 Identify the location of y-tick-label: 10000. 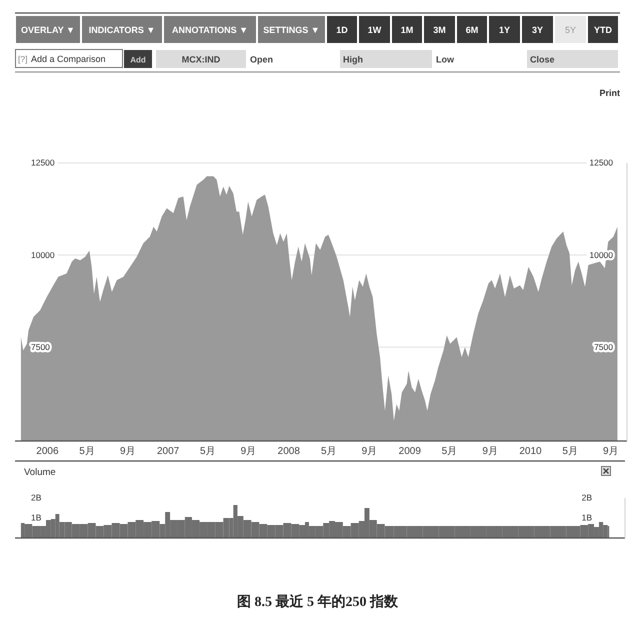
(43, 255).